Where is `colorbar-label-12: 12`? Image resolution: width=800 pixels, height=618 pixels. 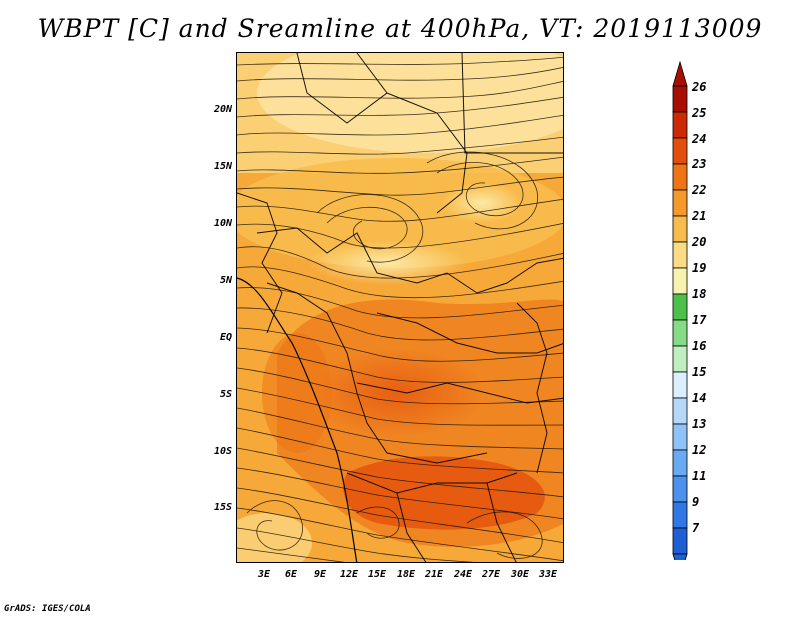
colorbar-label-12: 12 is located at coordinates (699, 450).